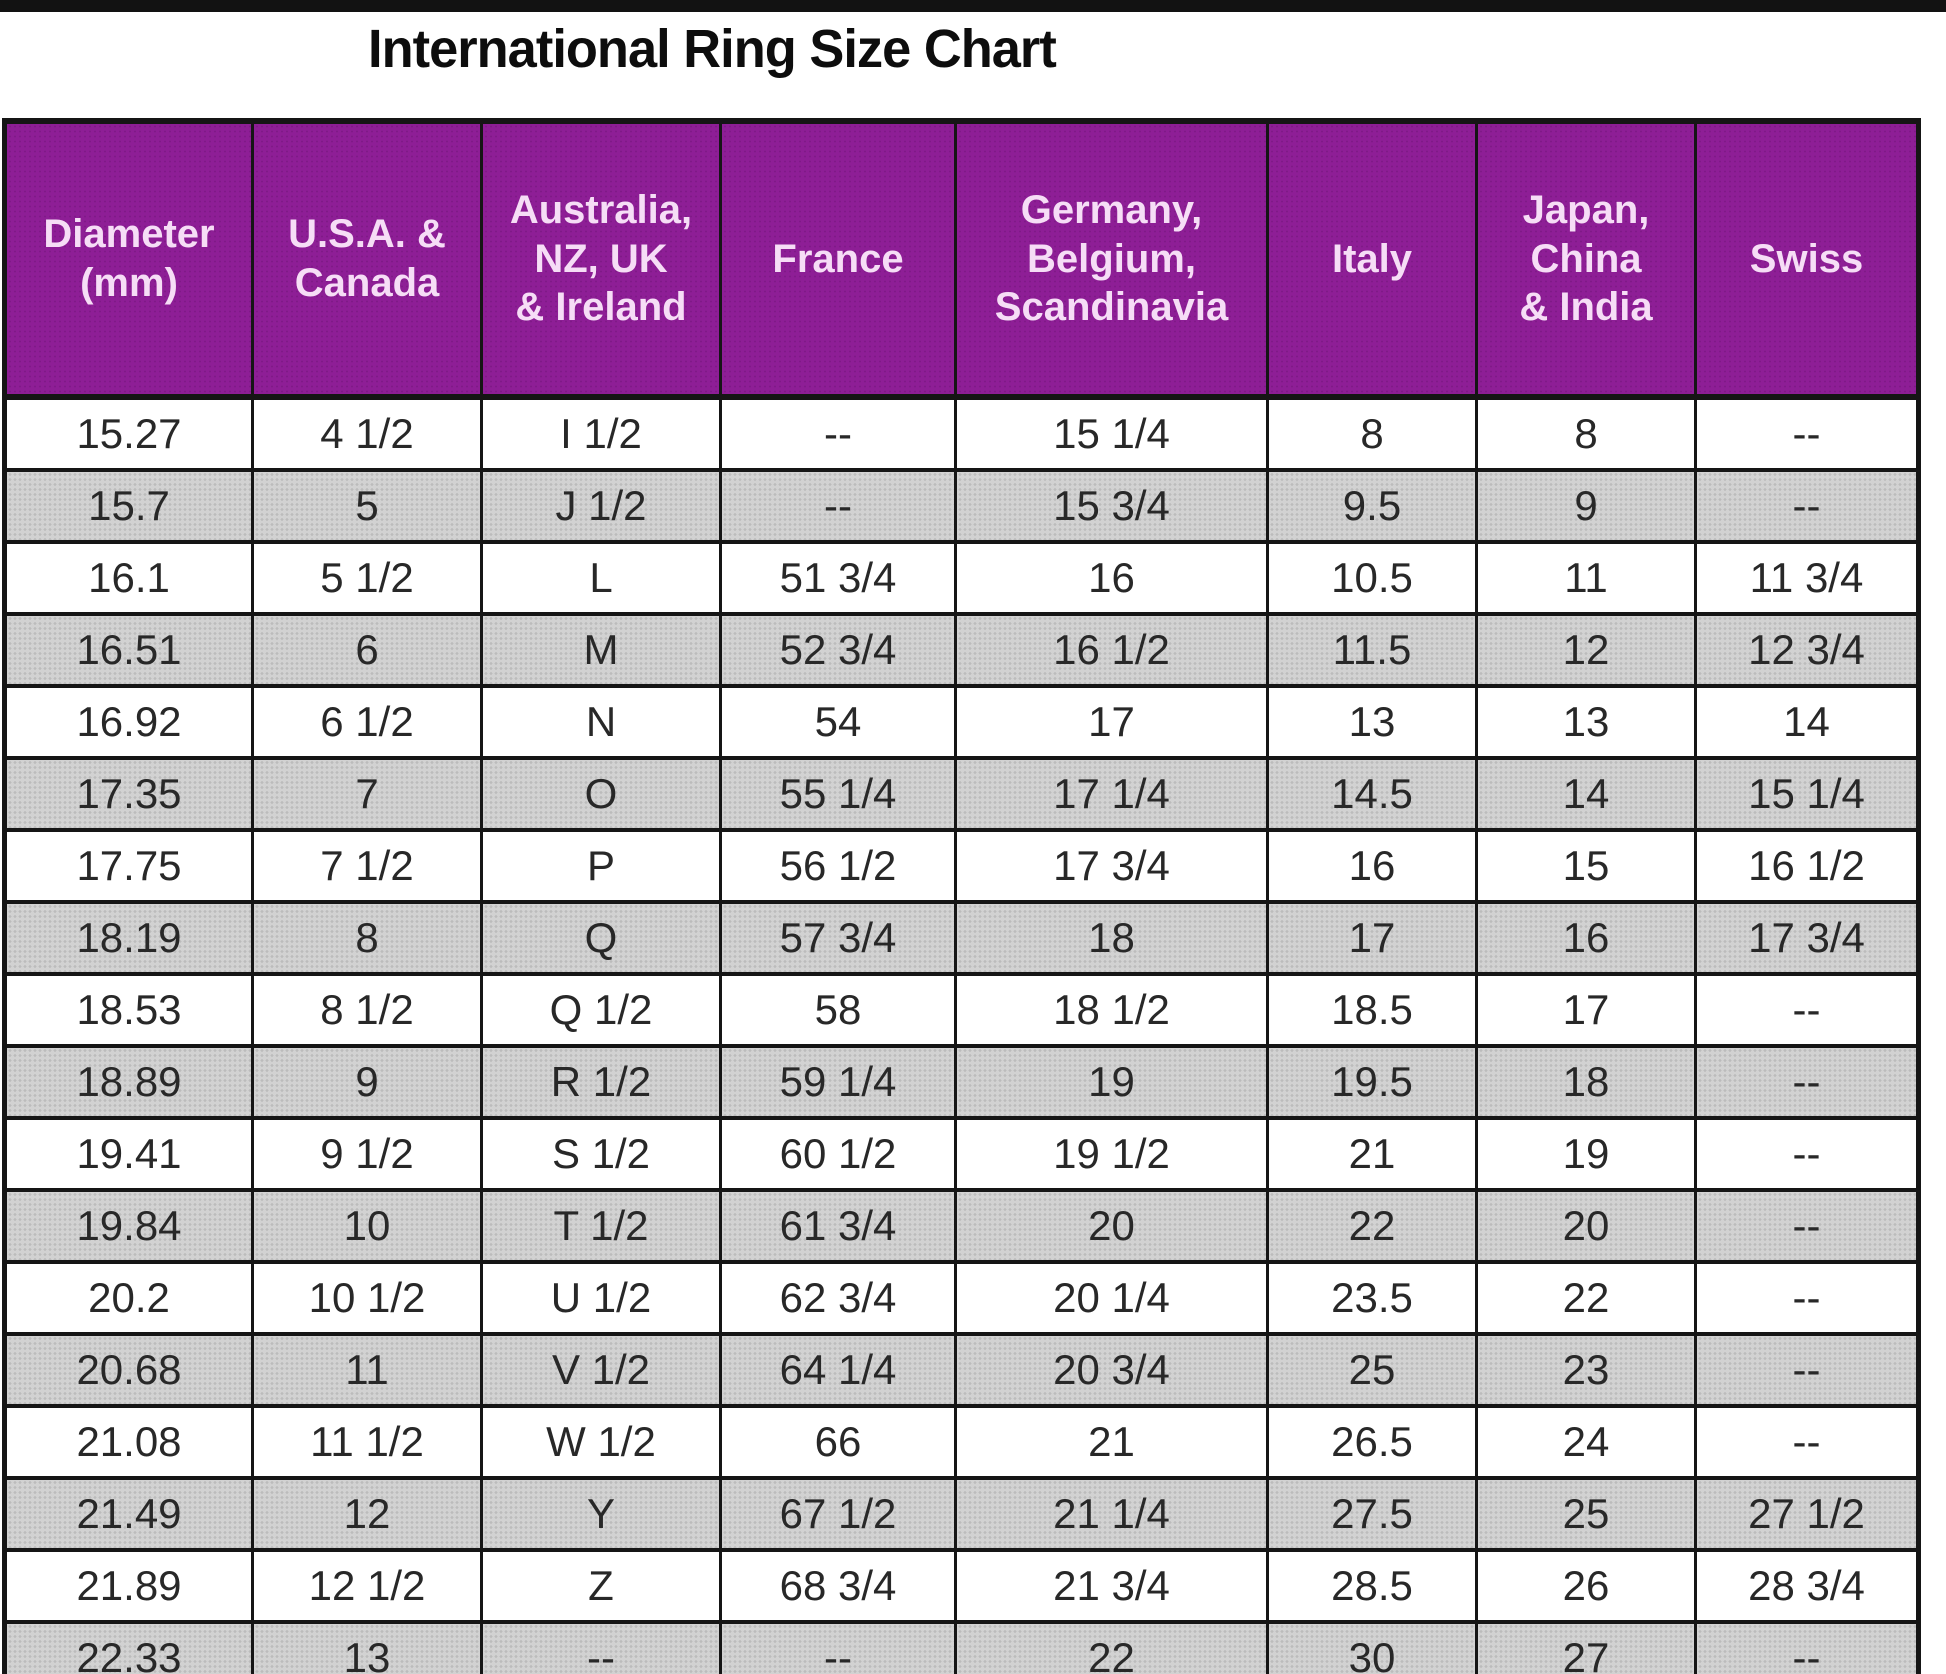  I want to click on table-cell: 20, so click(1586, 1226).